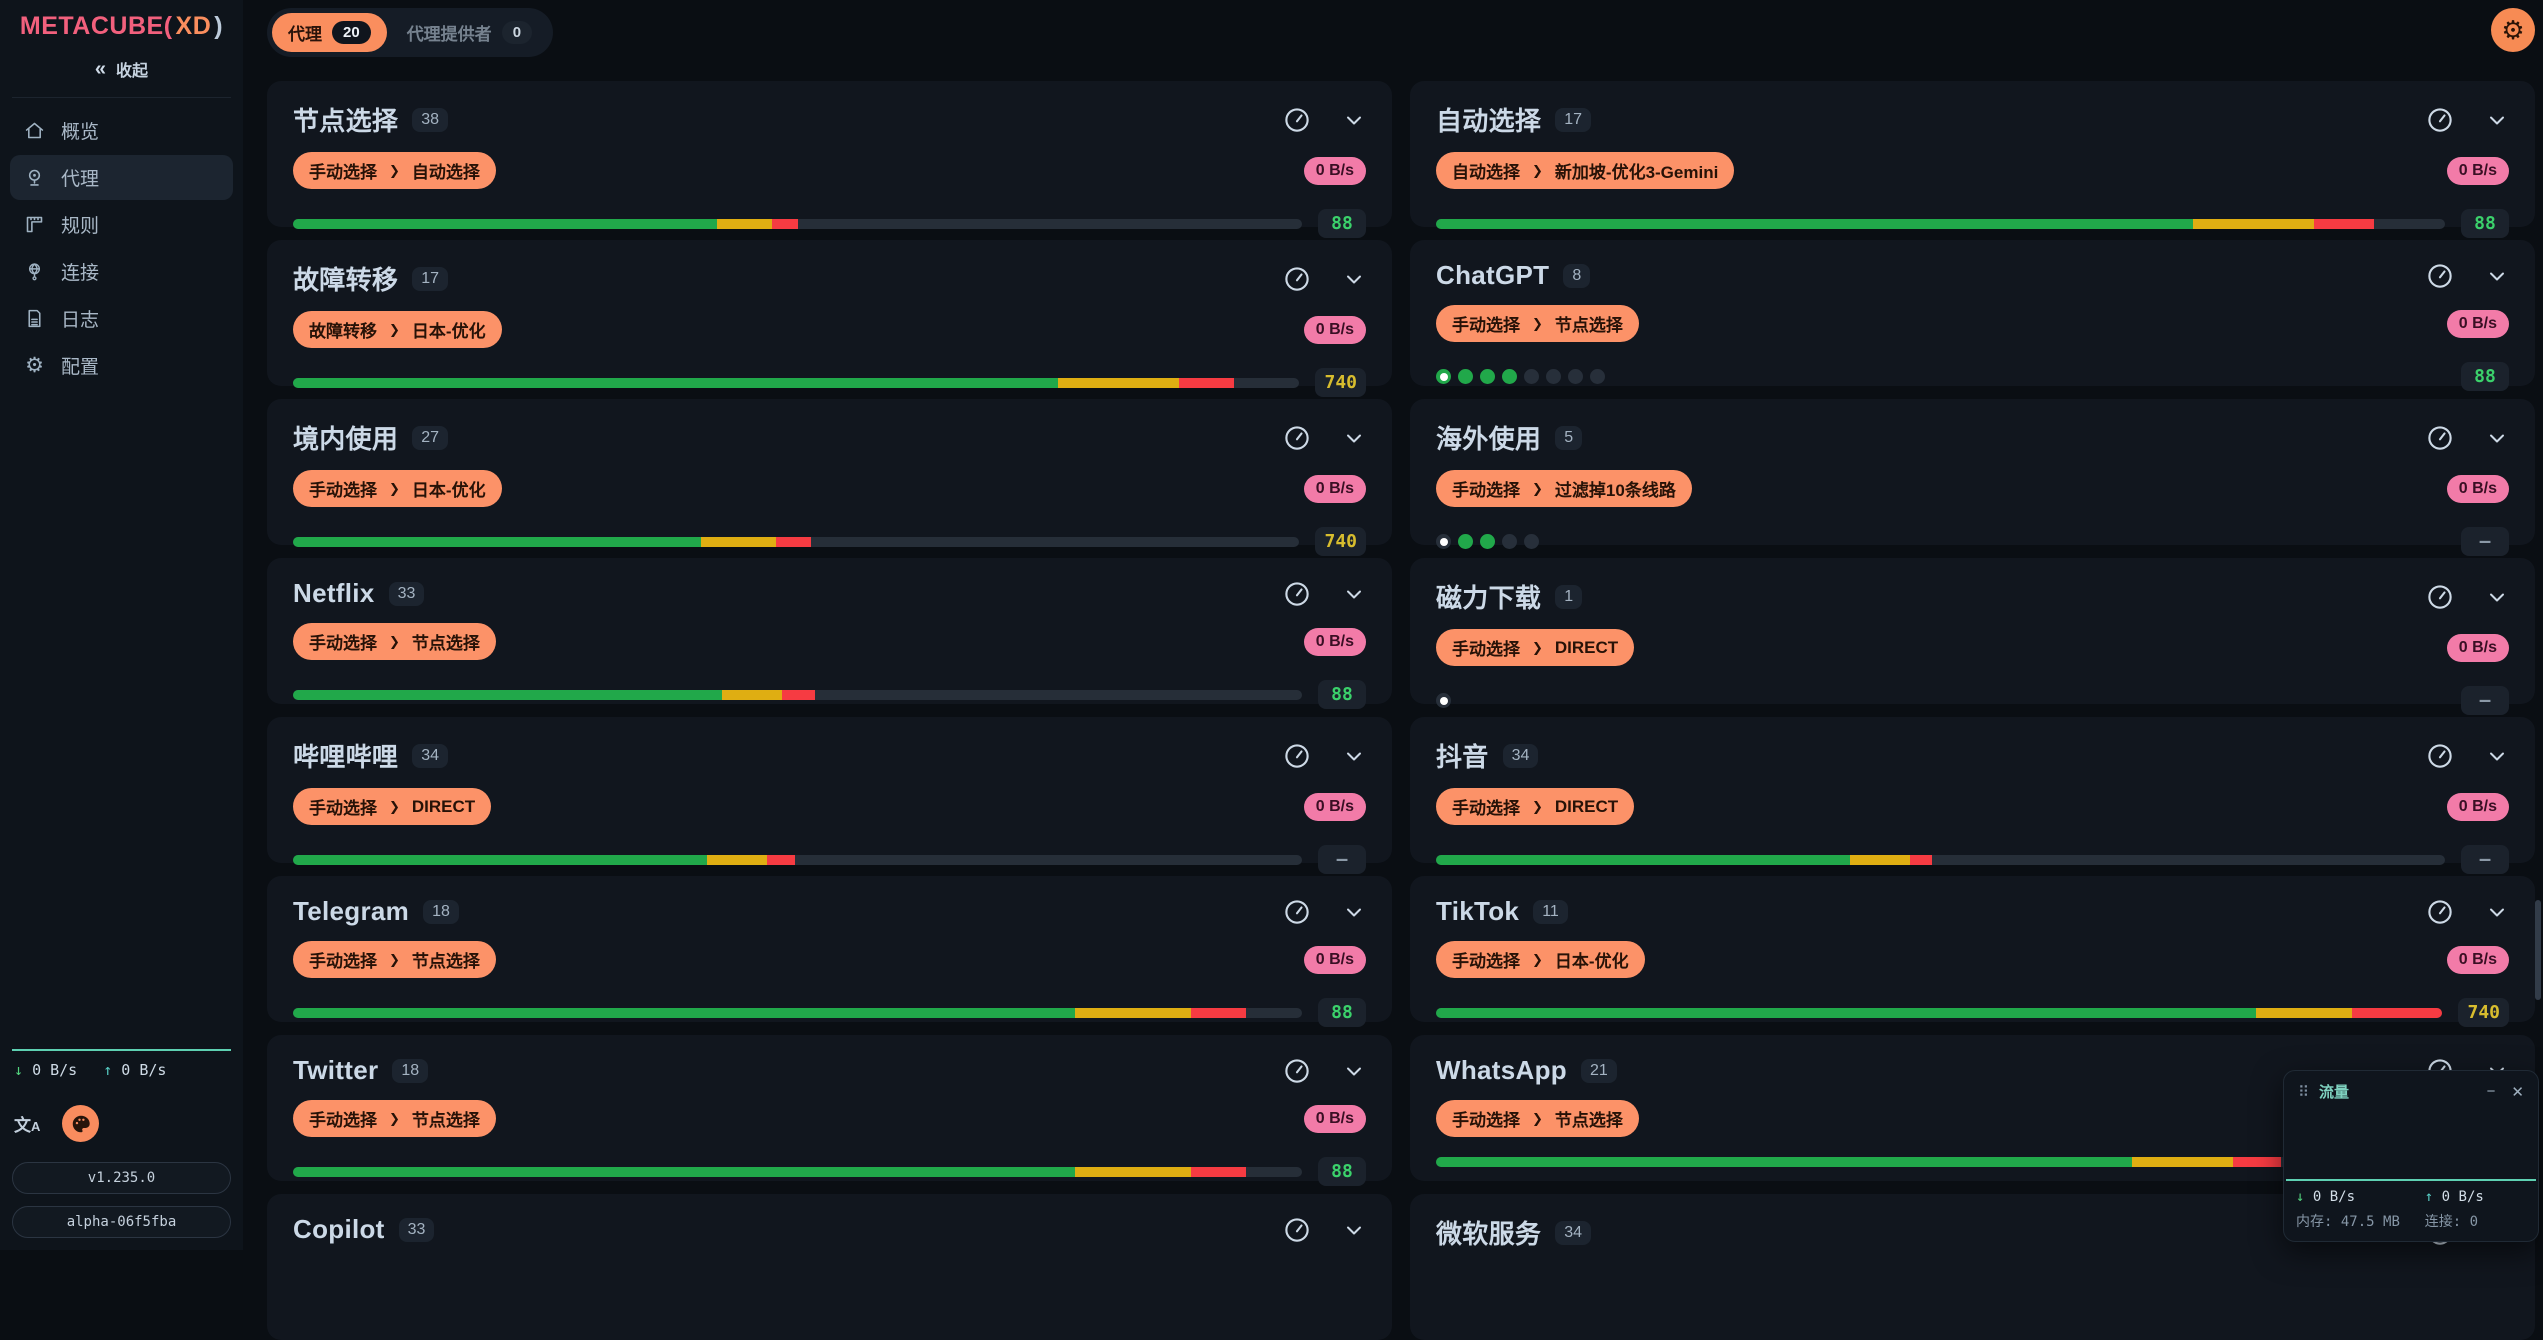 This screenshot has height=1340, width=2543. Describe the element at coordinates (121, 177) in the screenshot. I see `sidebar-item-proxies: 代理` at that location.